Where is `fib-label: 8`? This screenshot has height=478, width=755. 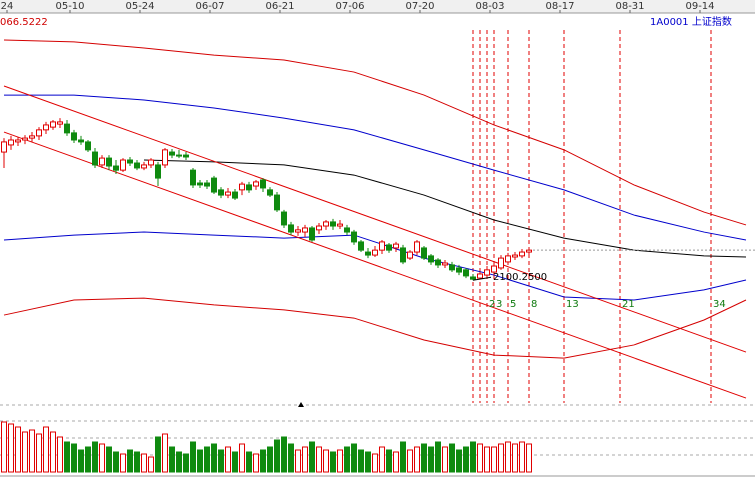
fib-label: 8 is located at coordinates (534, 304).